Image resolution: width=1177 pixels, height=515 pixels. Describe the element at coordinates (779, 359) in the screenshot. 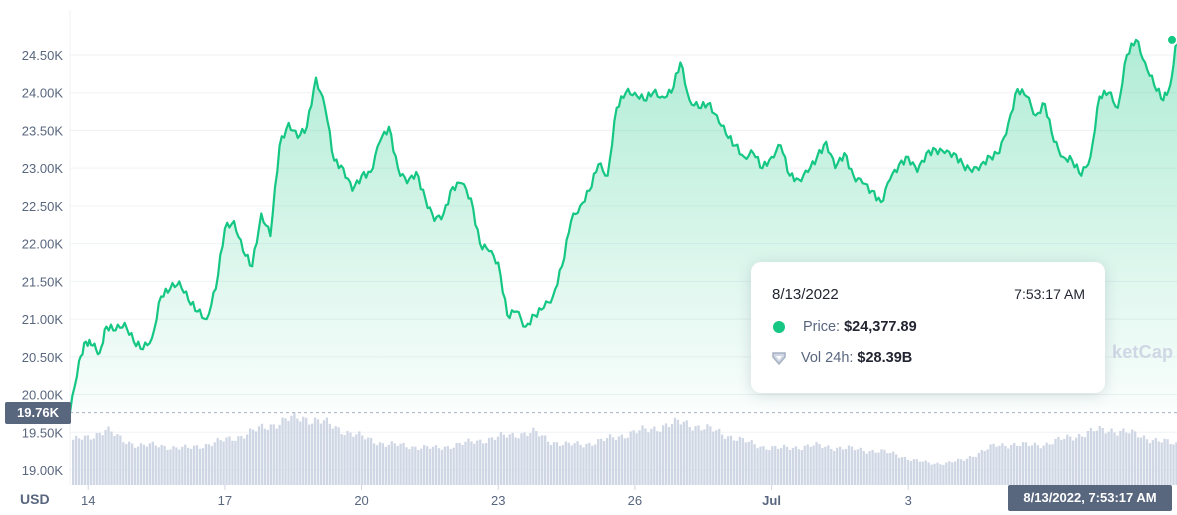

I see `volume-shield-icon` at that location.